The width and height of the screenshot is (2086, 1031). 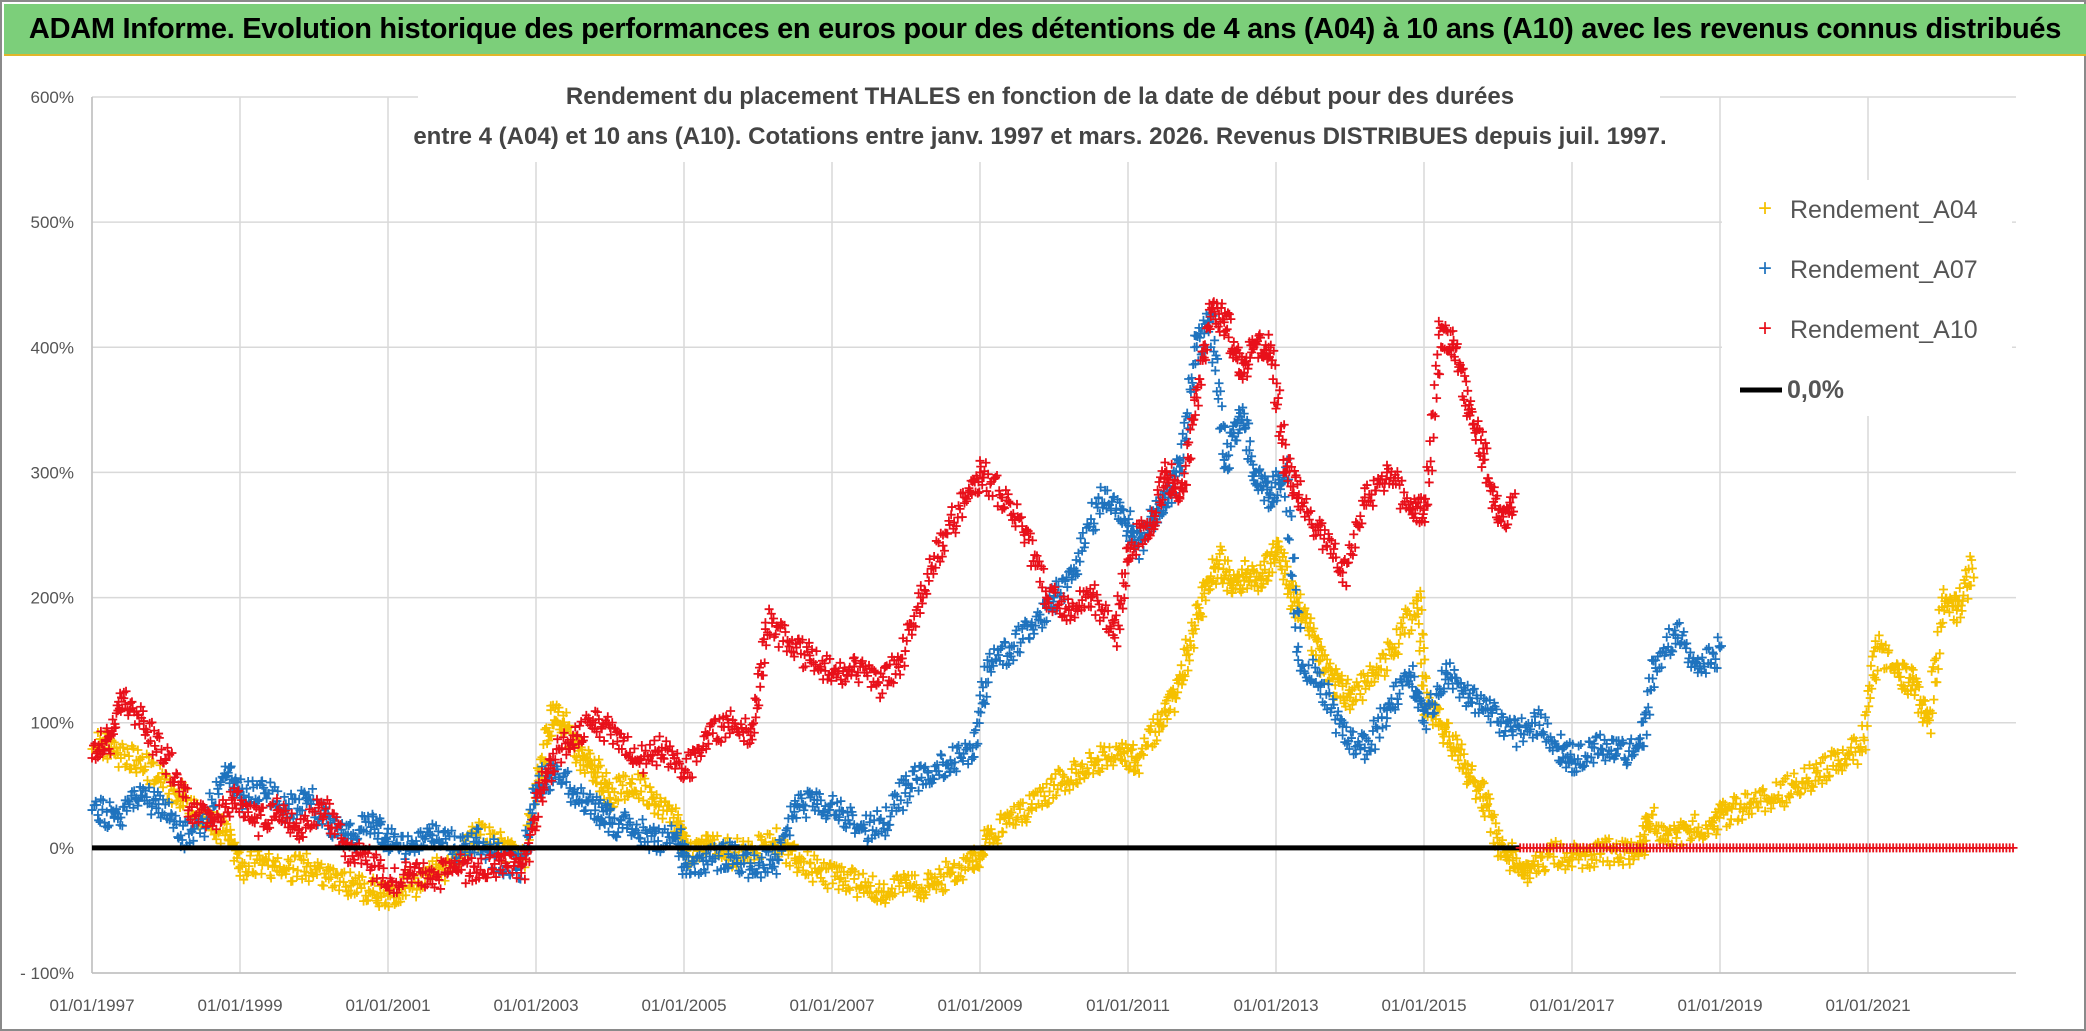 I want to click on y-tick-label: 100%, so click(x=52, y=723).